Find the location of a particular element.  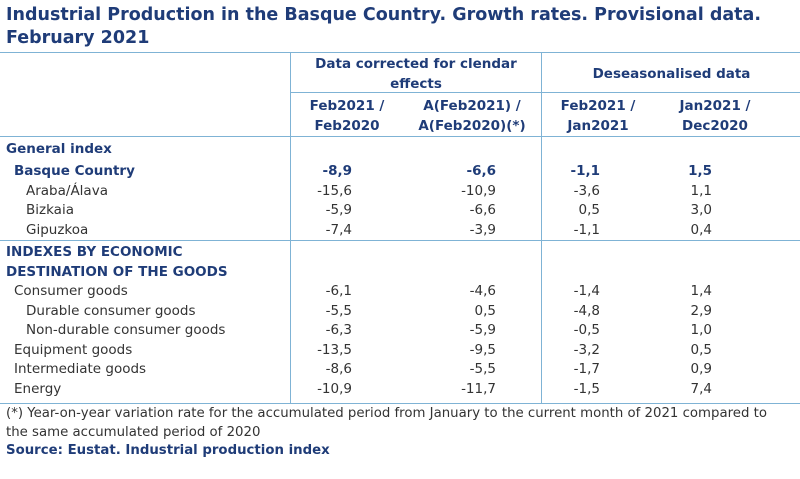

cell-value: -15,6 is located at coordinates (334, 190).